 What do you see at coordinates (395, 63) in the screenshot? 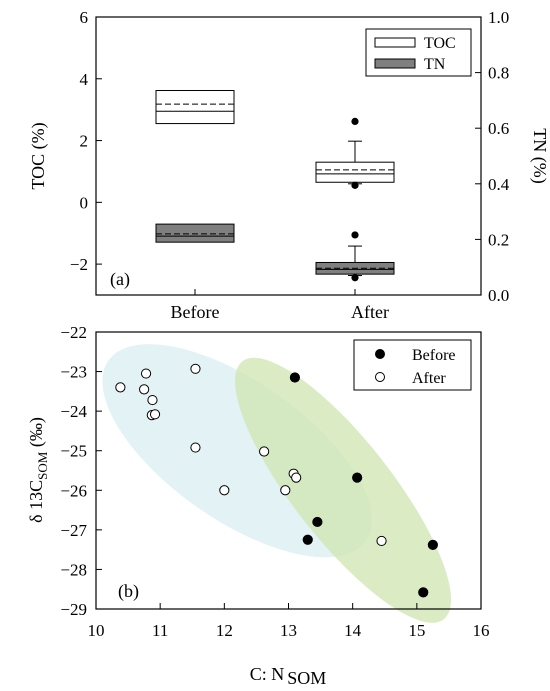
I see `legend-tn-swatch` at bounding box center [395, 63].